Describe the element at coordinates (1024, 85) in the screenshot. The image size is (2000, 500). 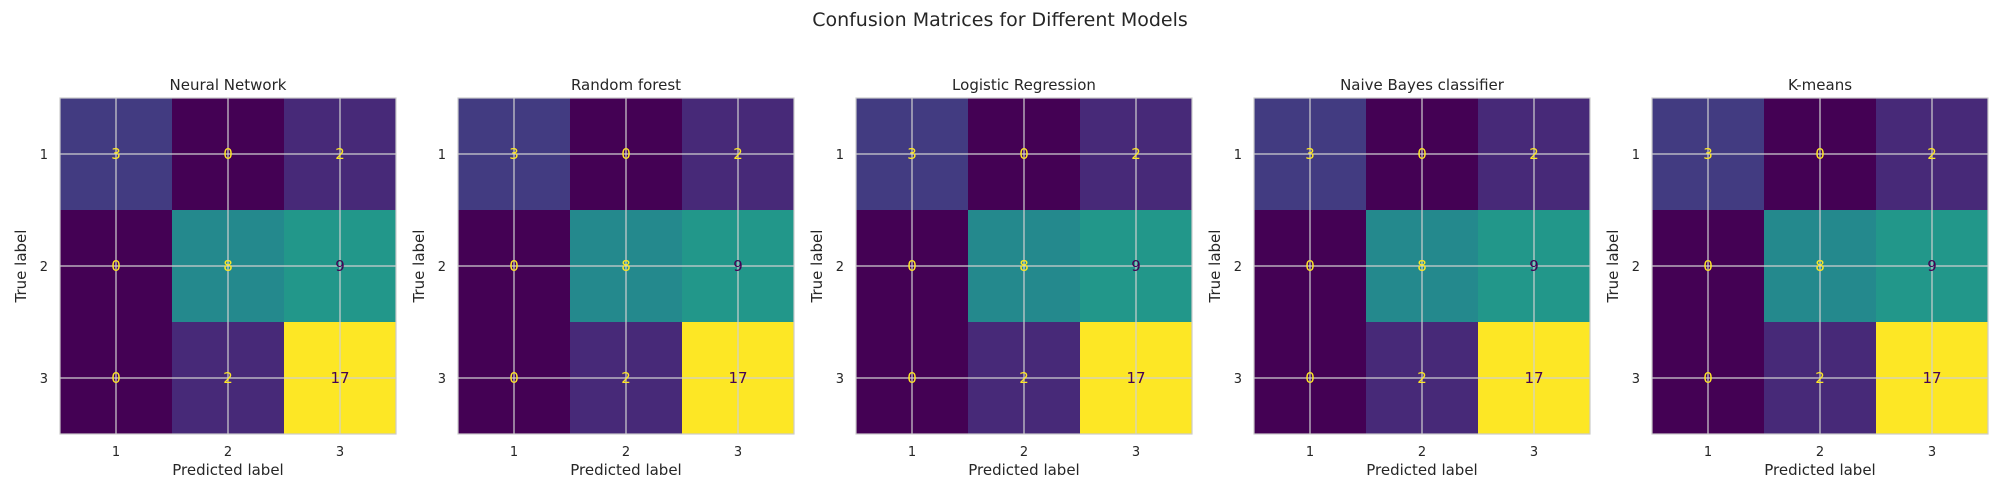
I see `panel-title: Logistic Regression` at that location.